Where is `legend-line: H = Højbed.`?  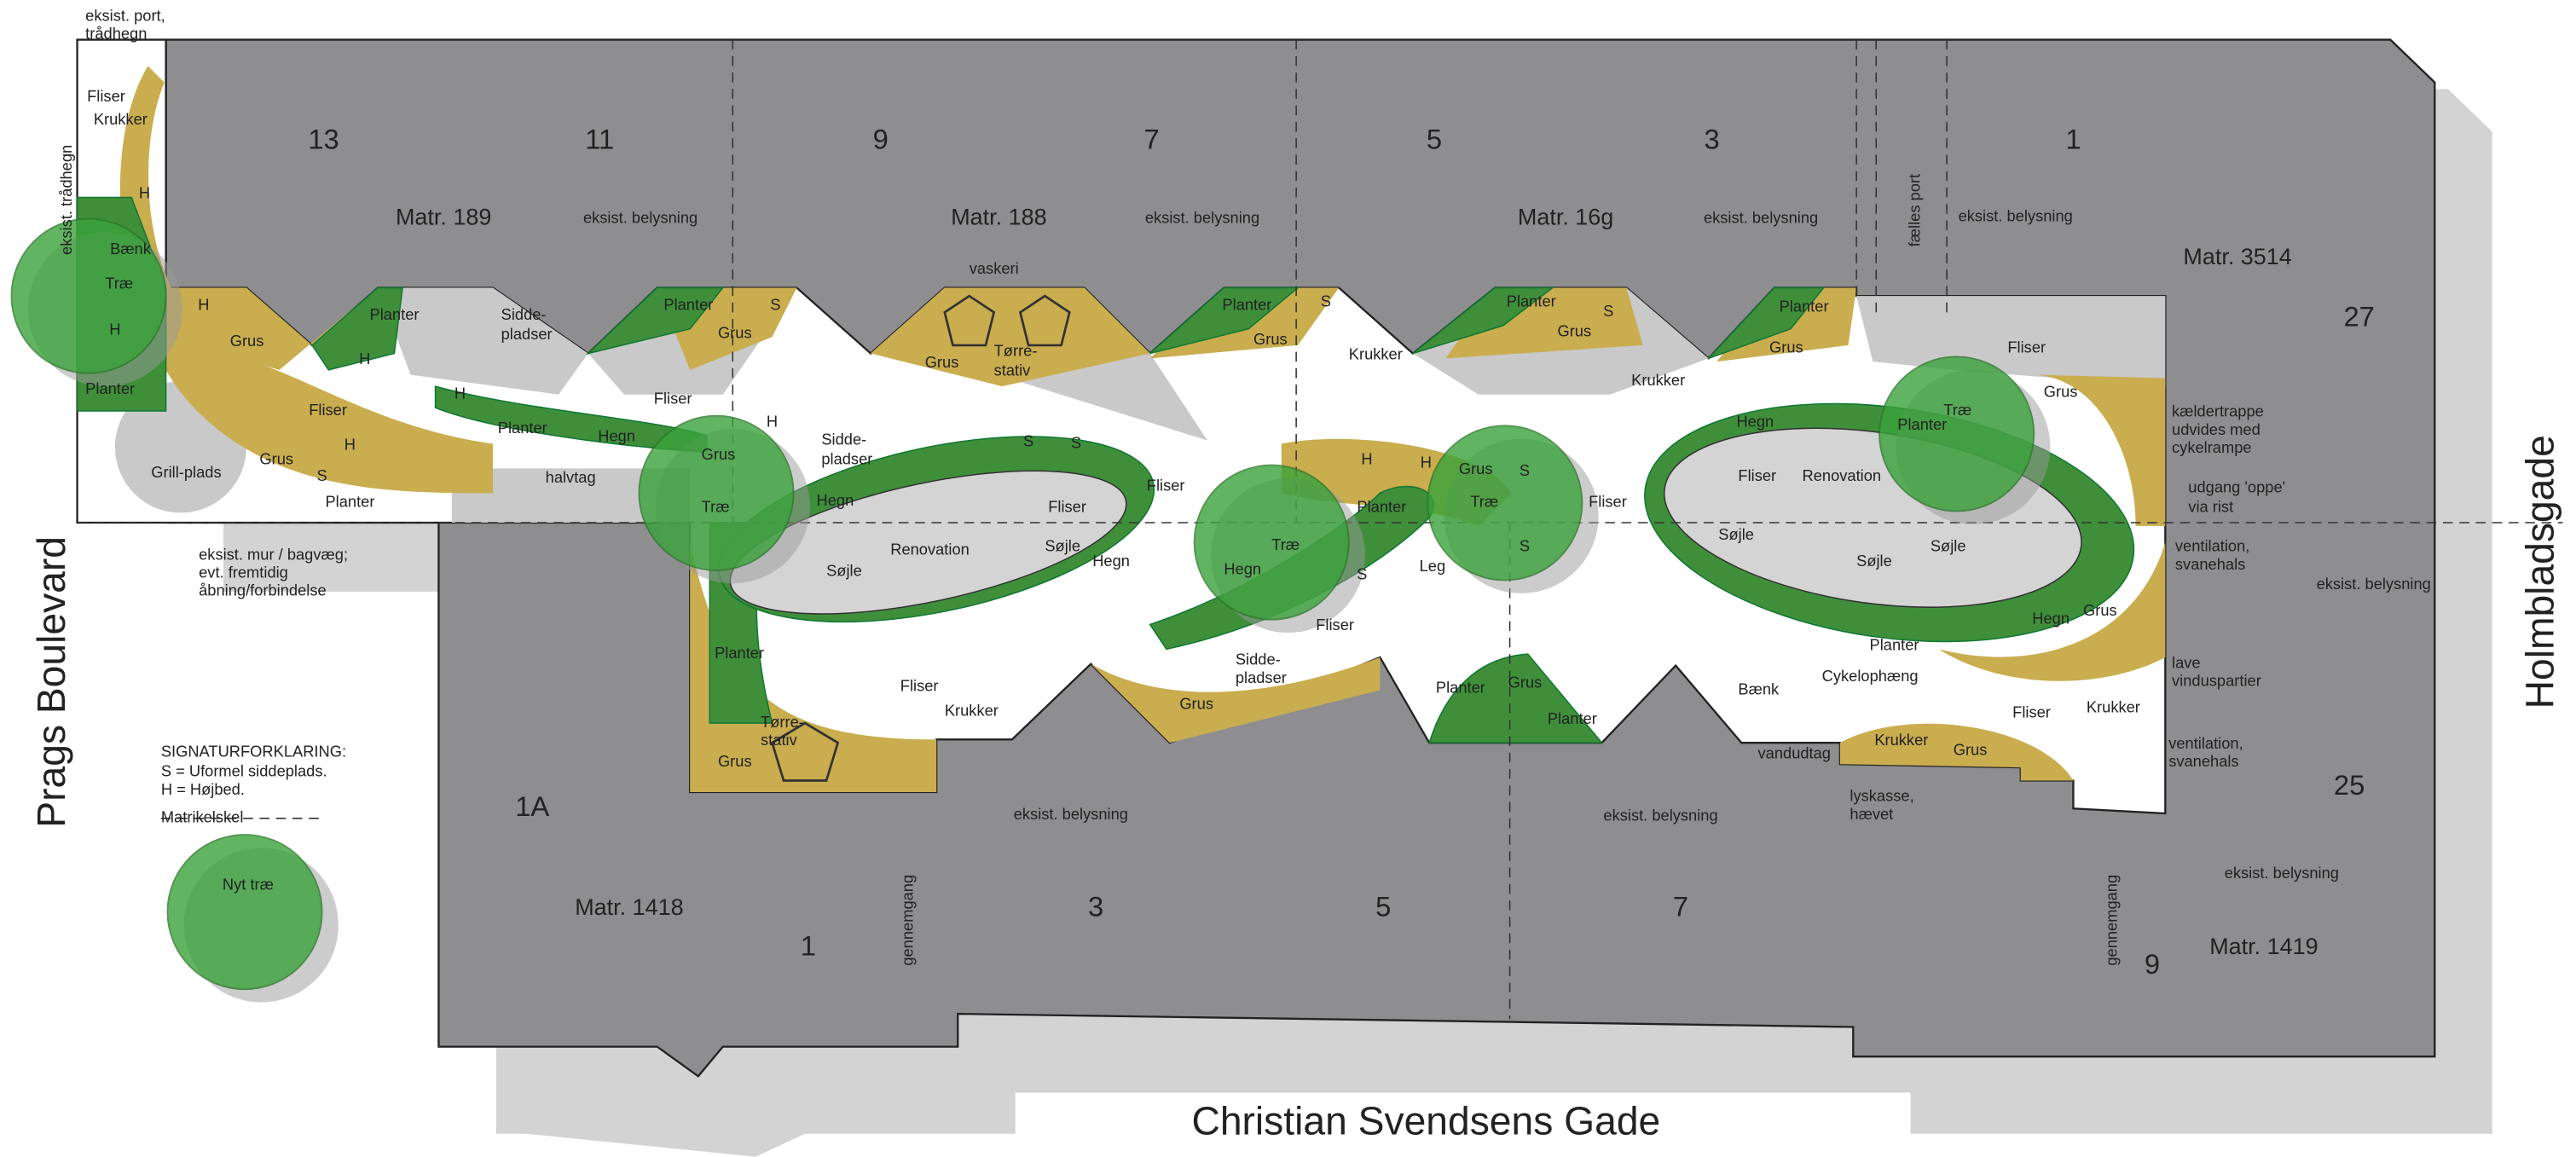 legend-line: H = Højbed. is located at coordinates (203, 789).